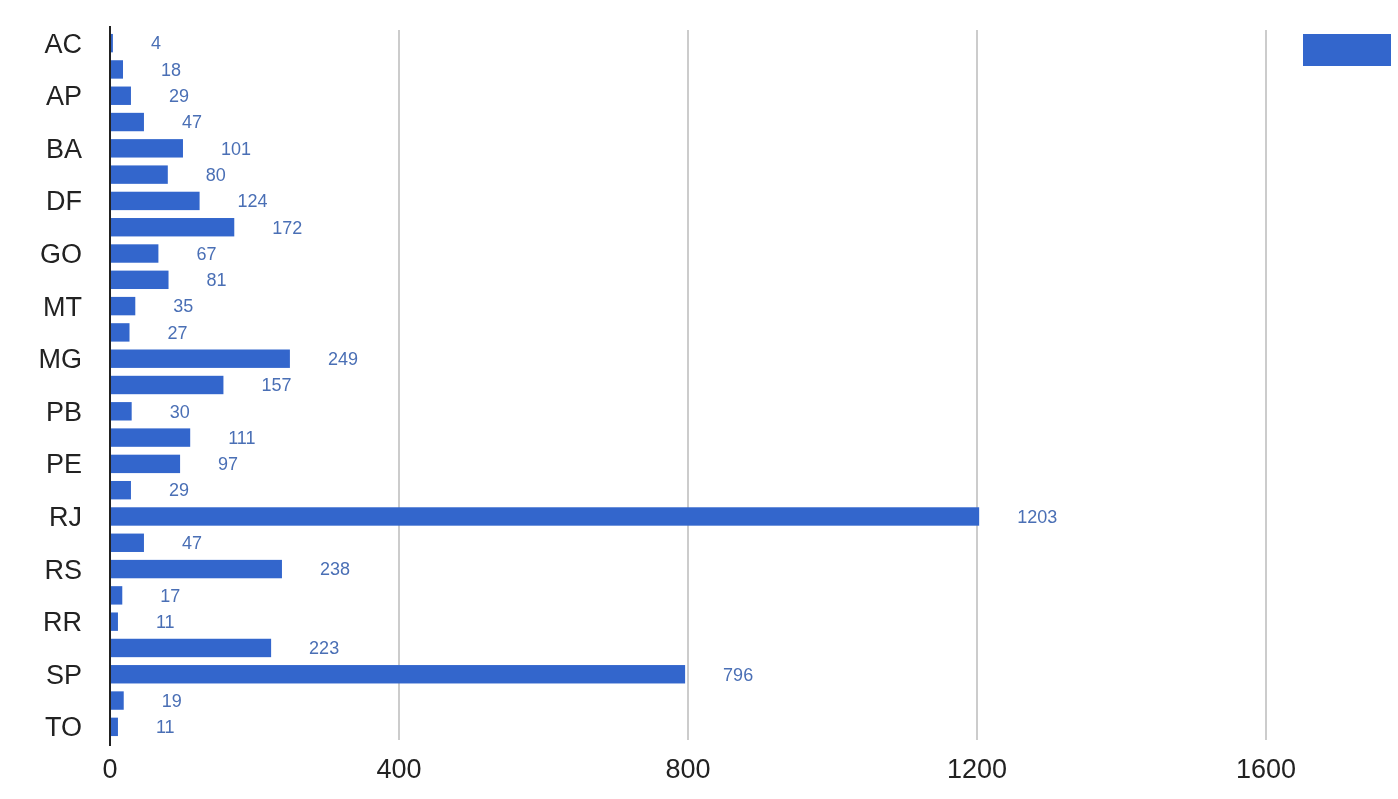 The height and width of the screenshot is (799, 1398). Describe the element at coordinates (63, 464) in the screenshot. I see `y-tick-label: PE` at that location.